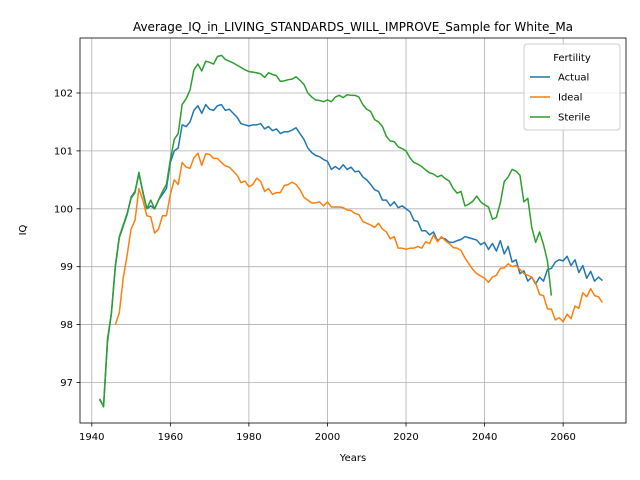  Describe the element at coordinates (91, 437) in the screenshot. I see `x-tick-label: 1940` at that location.